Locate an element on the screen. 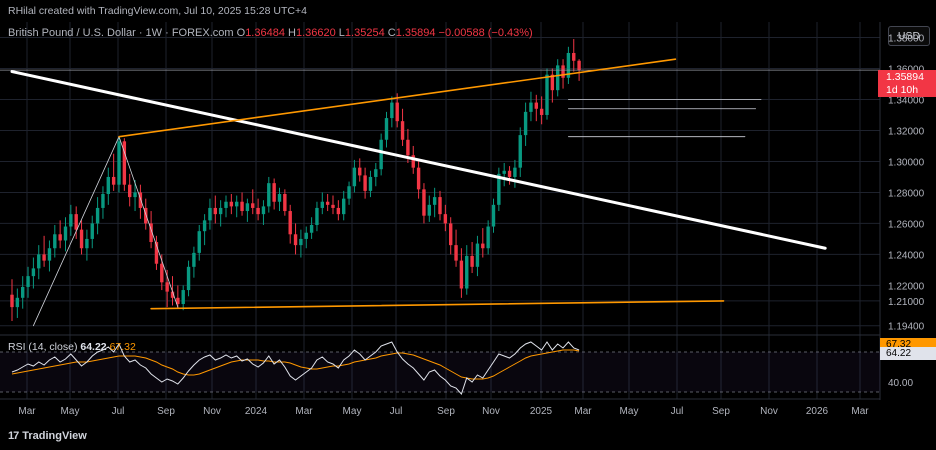 The height and width of the screenshot is (450, 936). low-label: L is located at coordinates (341, 33).